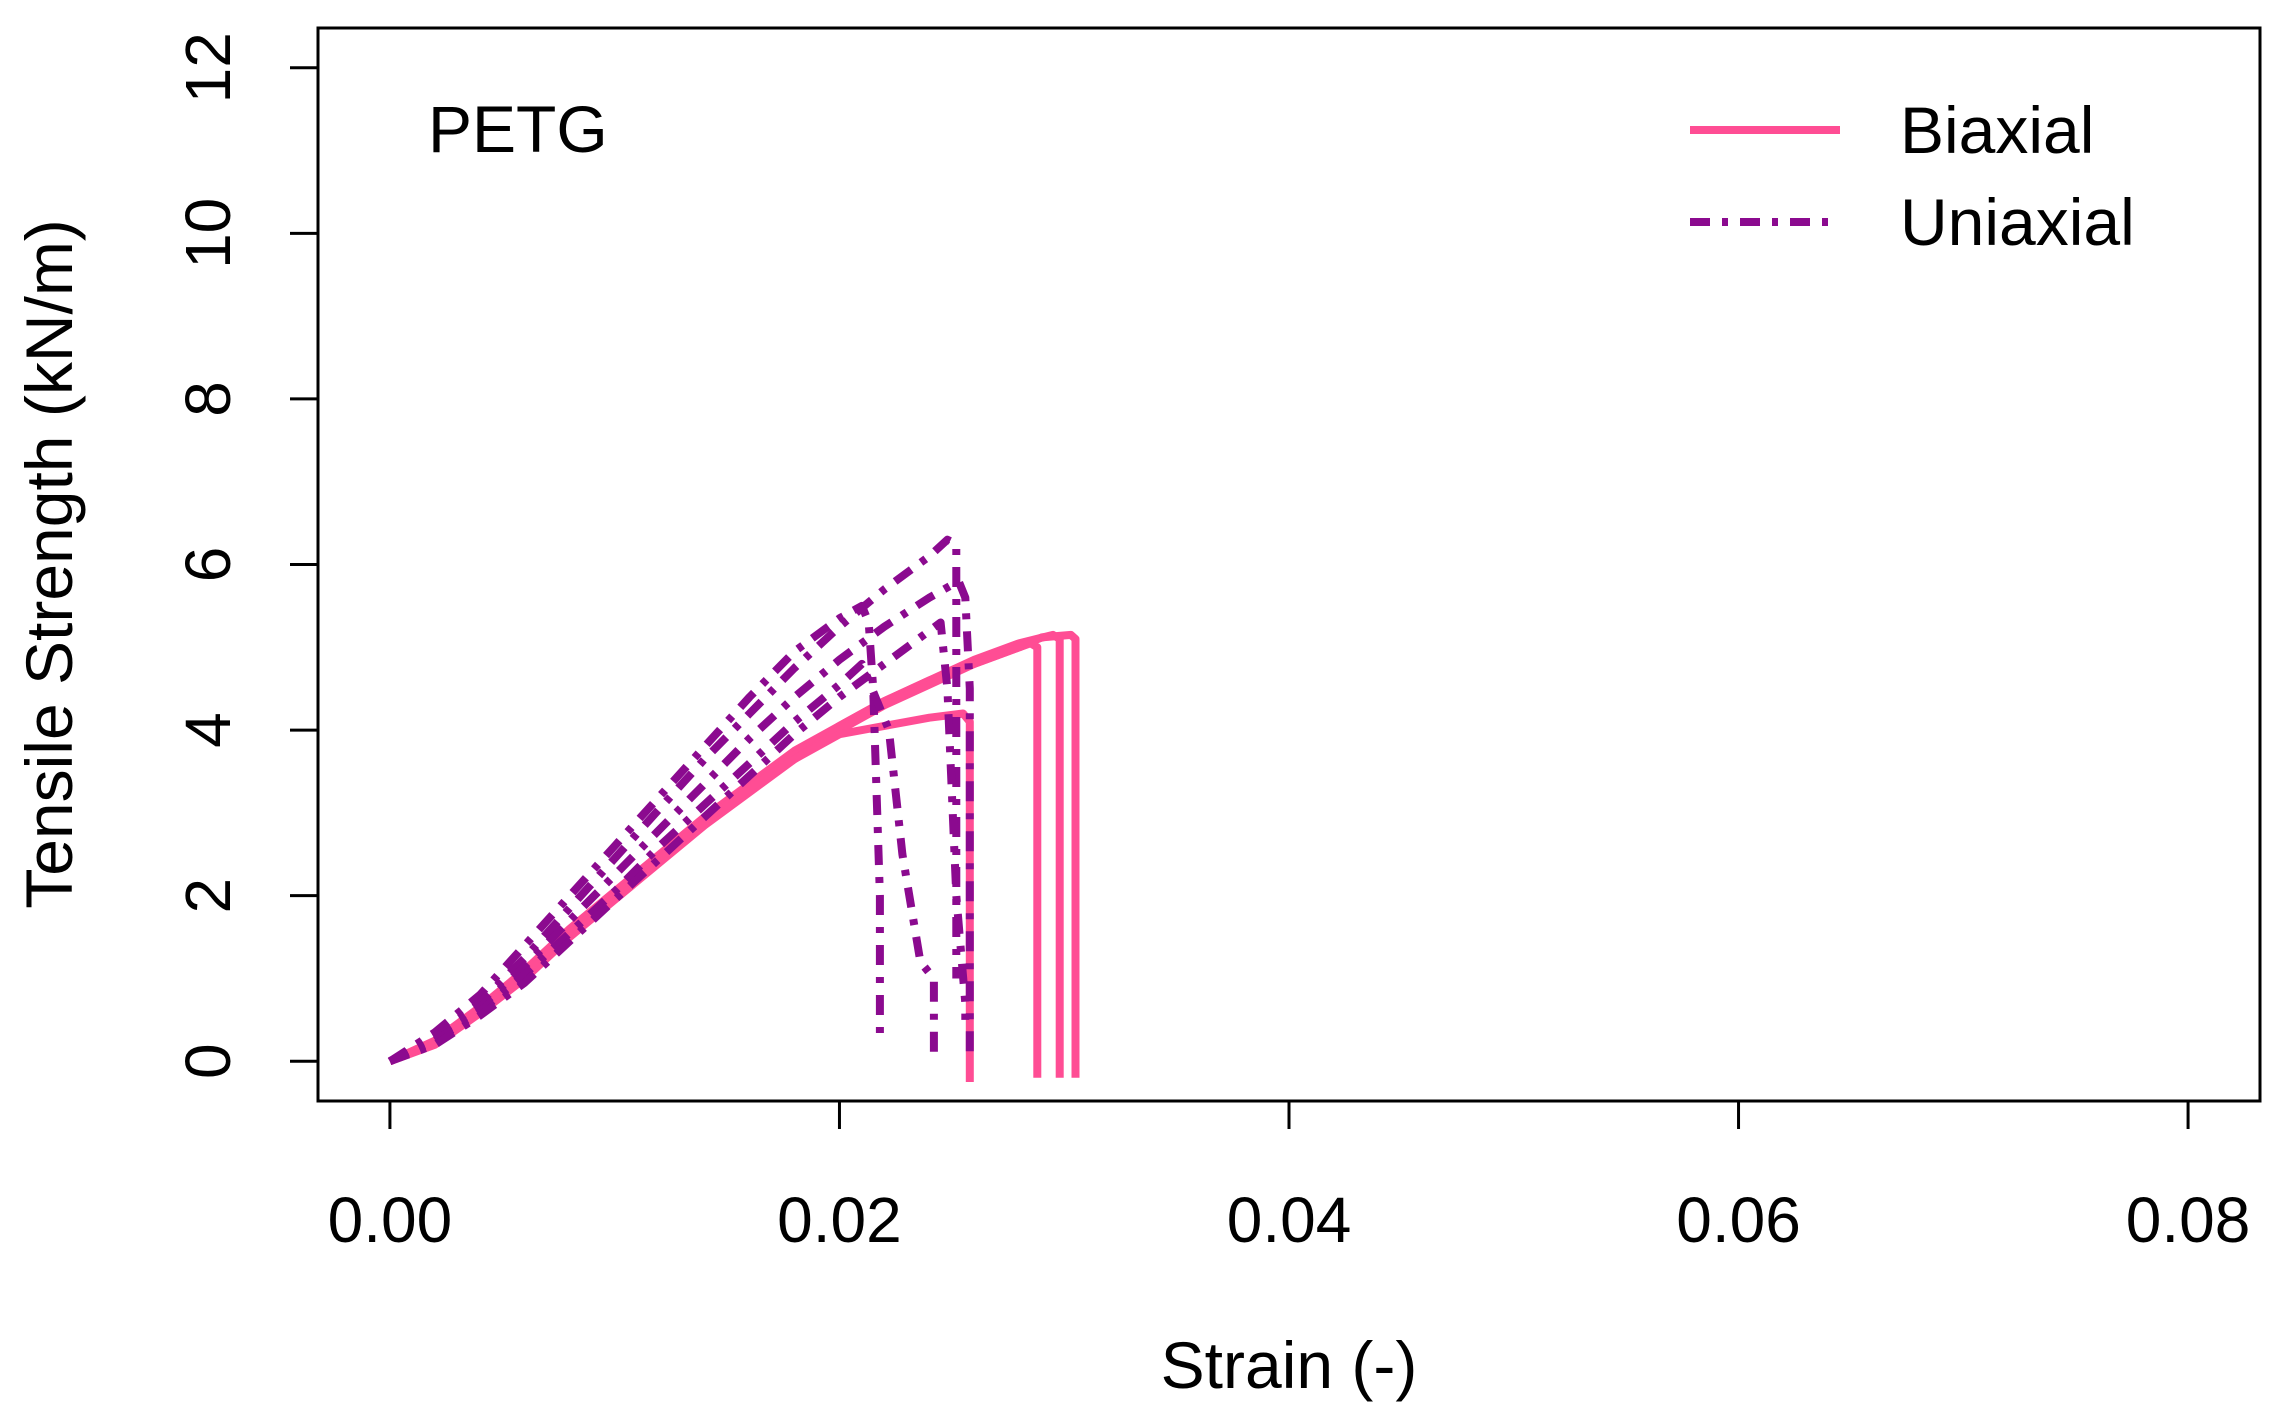  Describe the element at coordinates (208, 1061) in the screenshot. I see `y-tick-label: 0` at that location.